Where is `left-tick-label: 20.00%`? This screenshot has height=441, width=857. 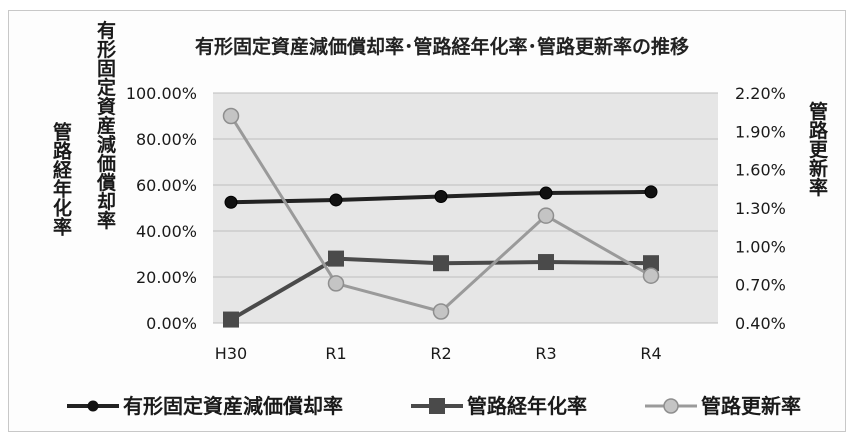
left-tick-label: 20.00% is located at coordinates (166, 277).